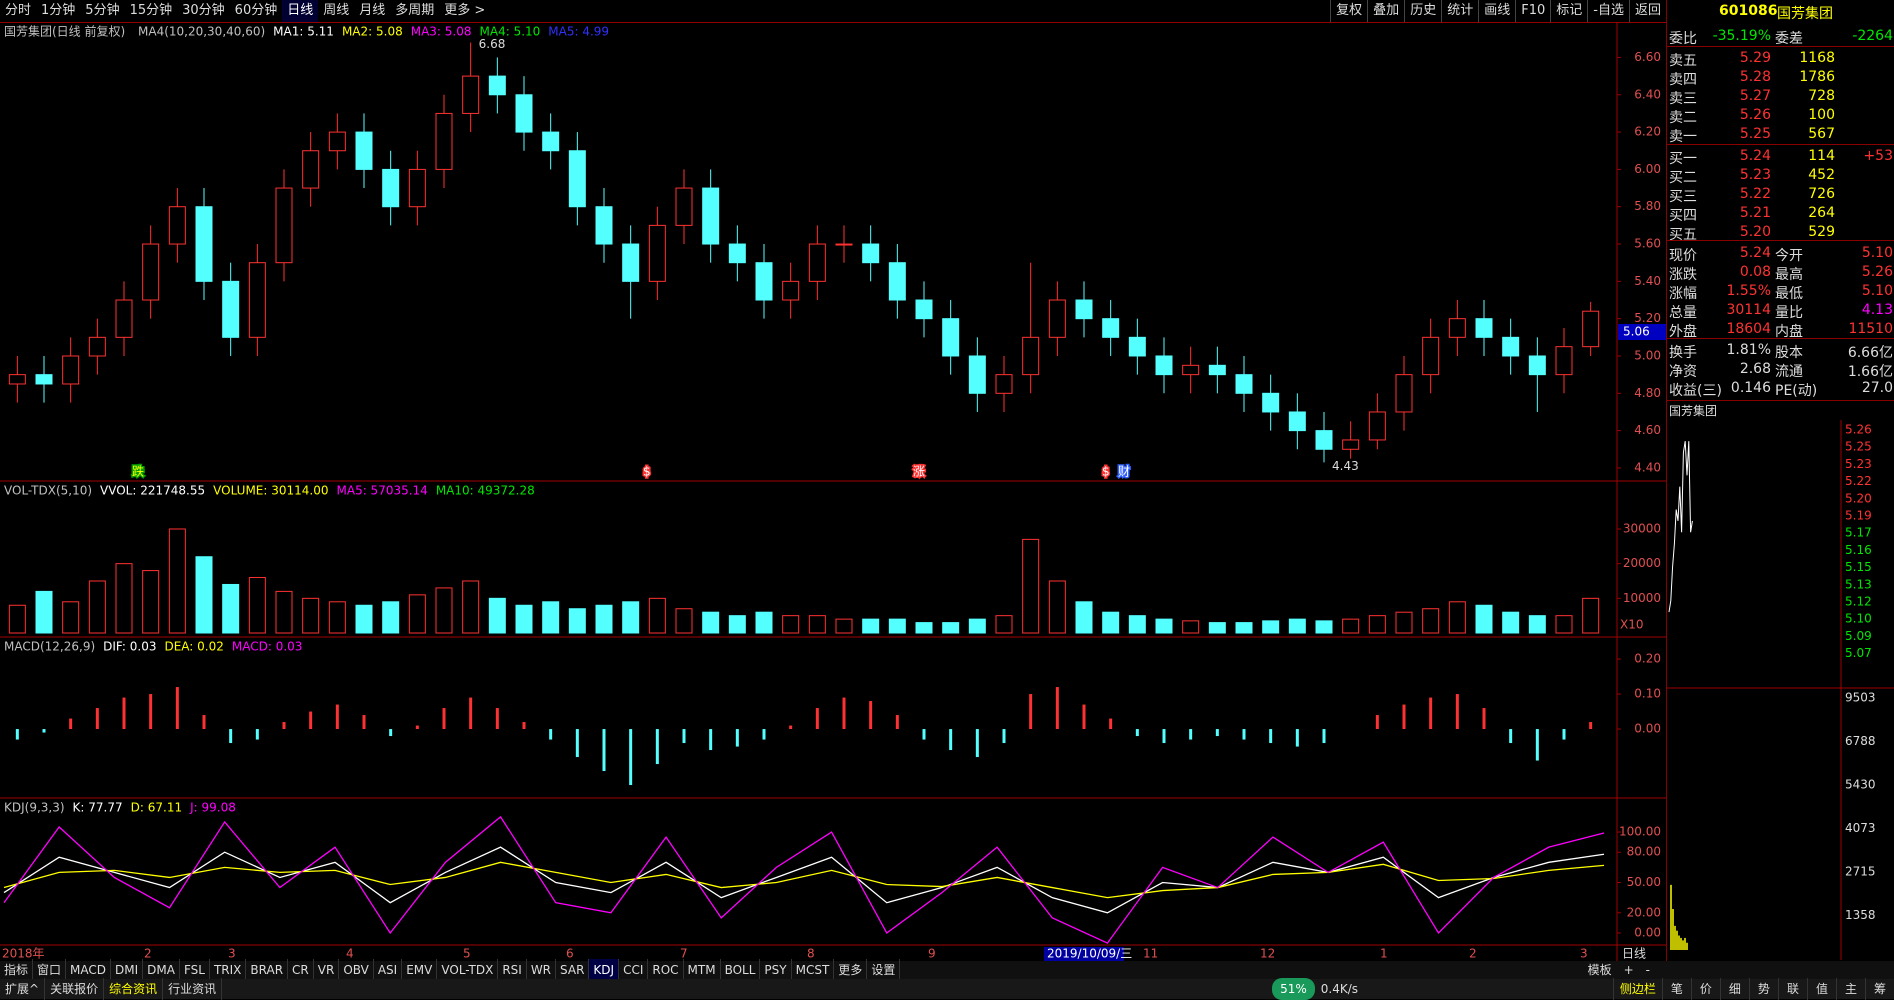 The image size is (1894, 1000). Describe the element at coordinates (741, 970) in the screenshot. I see `indicator-tab: BOLL` at that location.